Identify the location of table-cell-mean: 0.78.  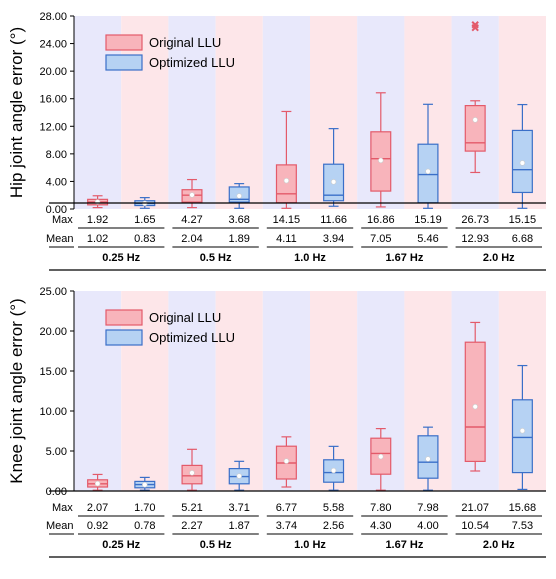
(144, 526).